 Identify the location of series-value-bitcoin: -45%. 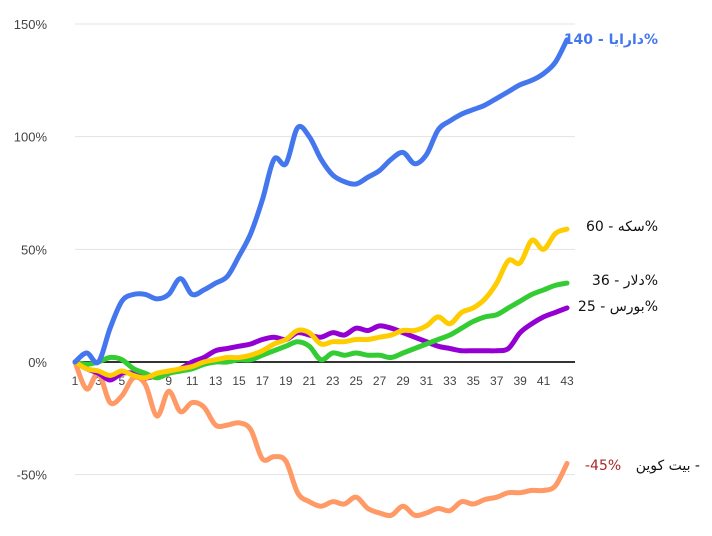
(603, 466).